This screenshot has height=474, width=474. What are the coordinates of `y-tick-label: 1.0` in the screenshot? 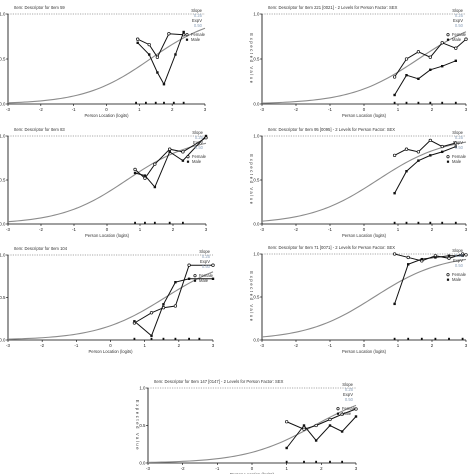 It's located at (256, 136).